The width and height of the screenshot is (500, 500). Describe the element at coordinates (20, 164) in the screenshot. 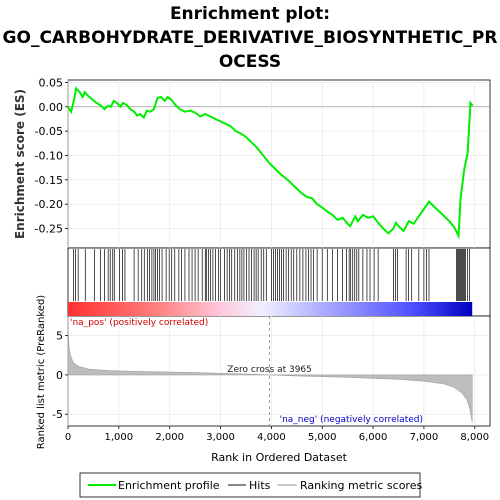

I see `es-y-axis-label: Enrichment score (ES)` at that location.